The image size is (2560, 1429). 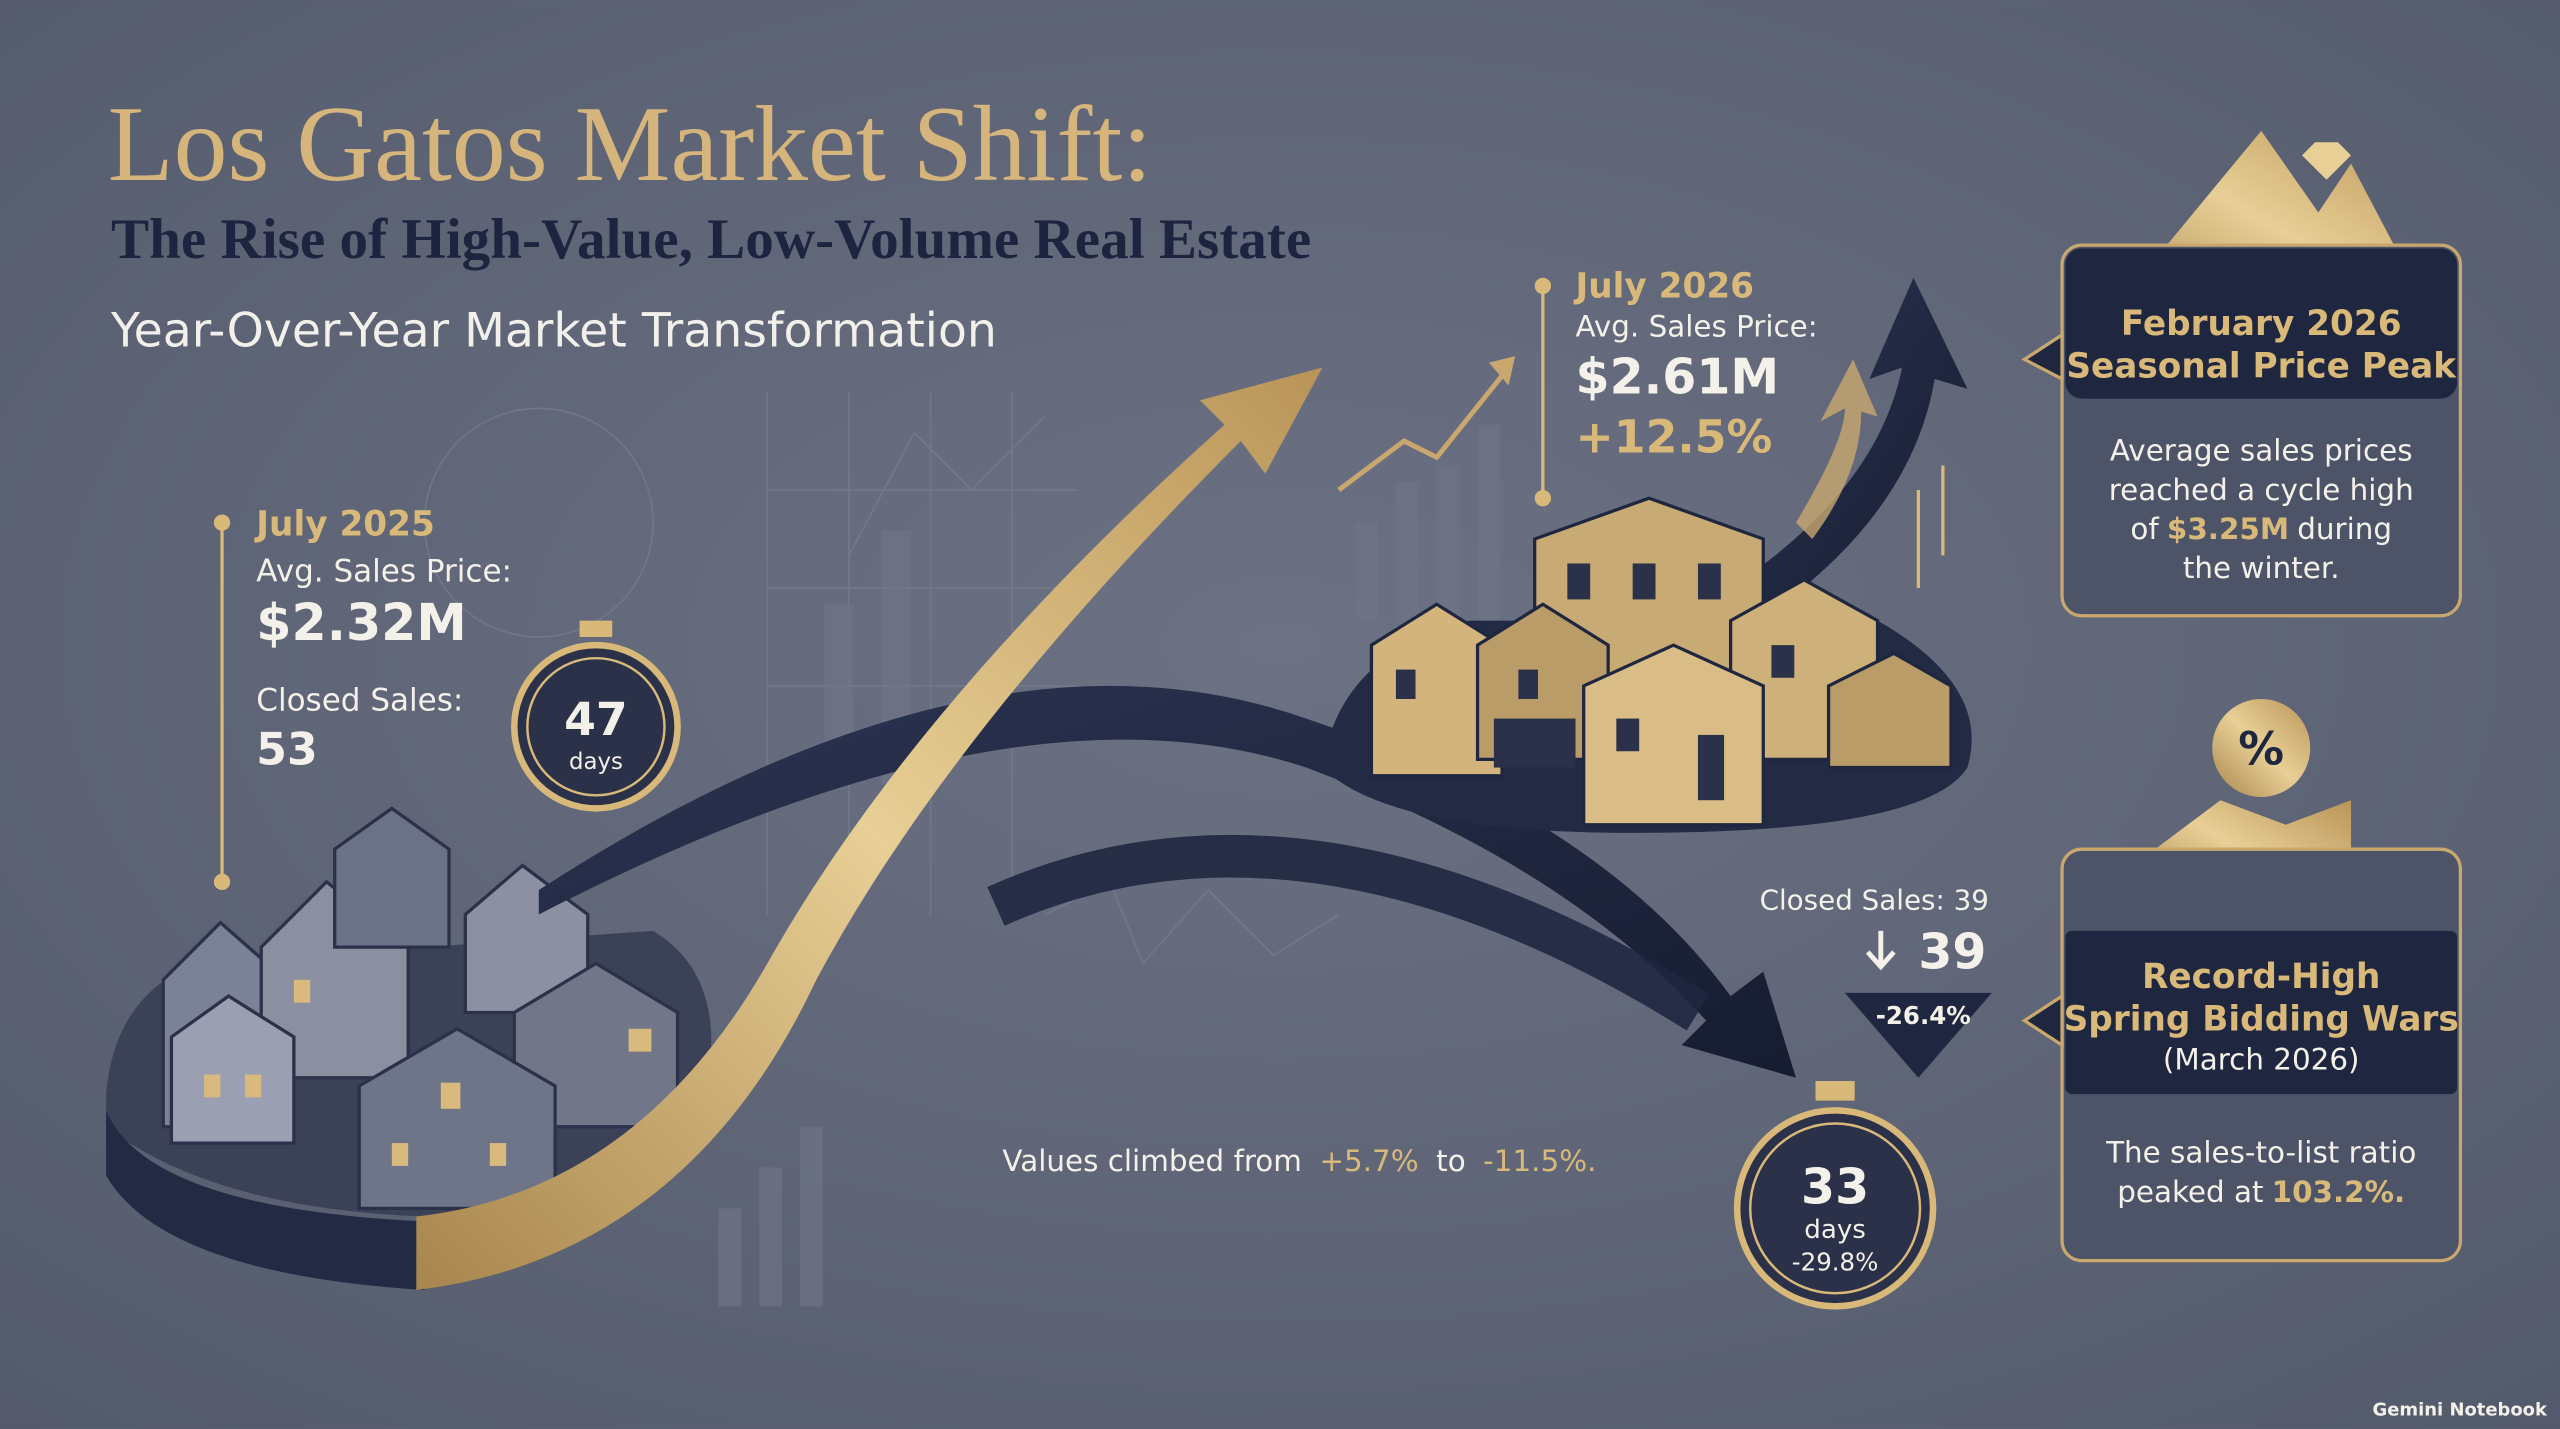 I want to click on tagline: Year-Over-Year Market Transformation, so click(x=553, y=330).